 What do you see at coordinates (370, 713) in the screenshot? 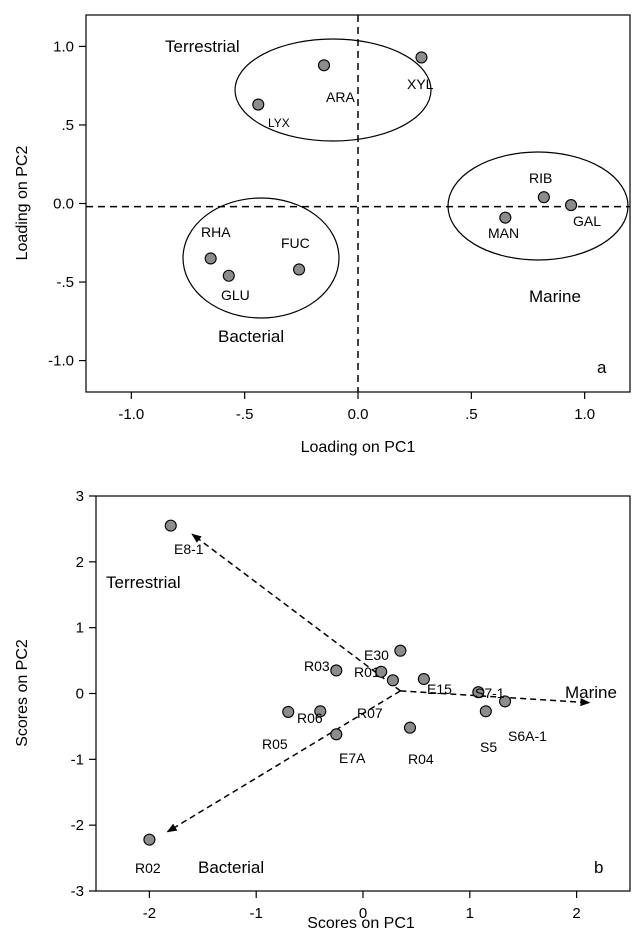
I see `point-label-r07: R07` at bounding box center [370, 713].